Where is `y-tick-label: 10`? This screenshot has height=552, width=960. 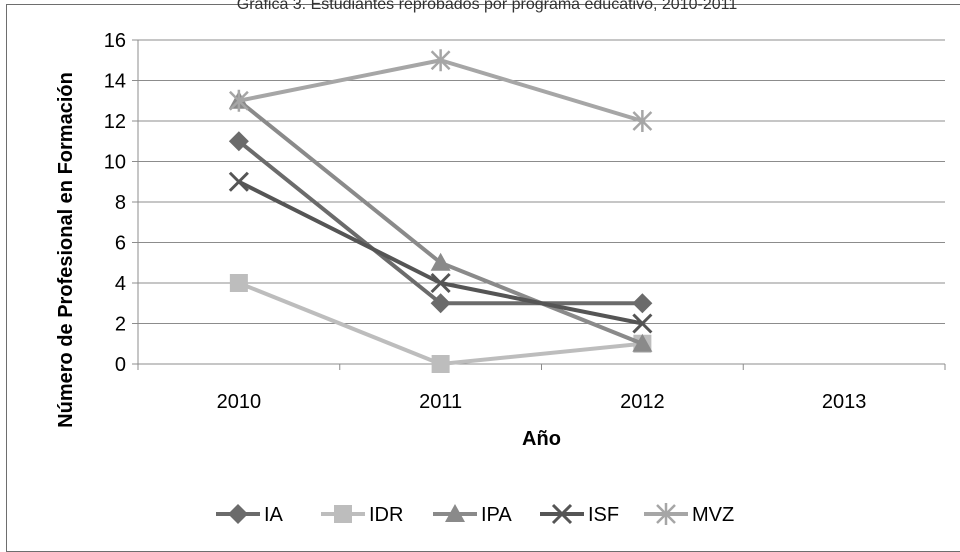
y-tick-label: 10 is located at coordinates (115, 163).